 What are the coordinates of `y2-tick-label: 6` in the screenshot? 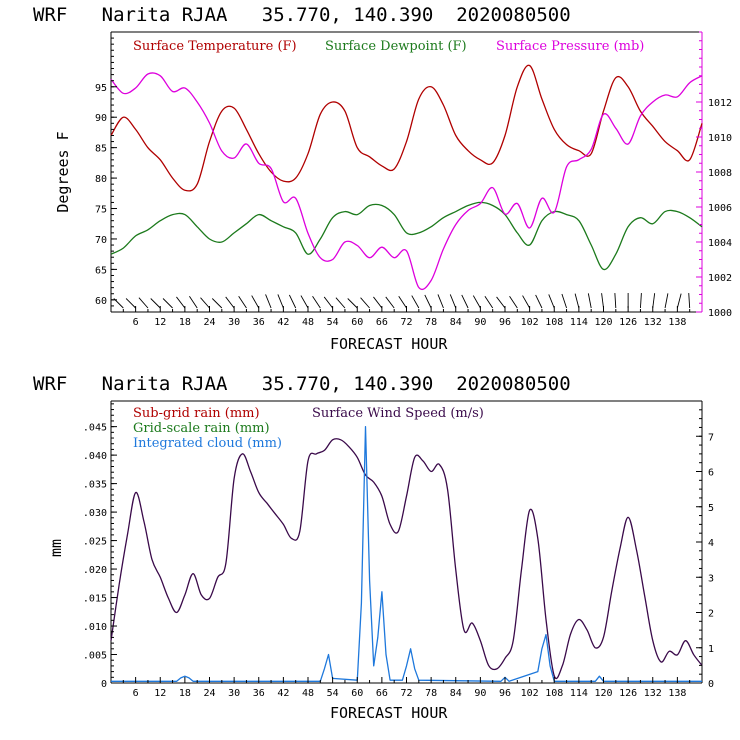 It's located at (711, 473).